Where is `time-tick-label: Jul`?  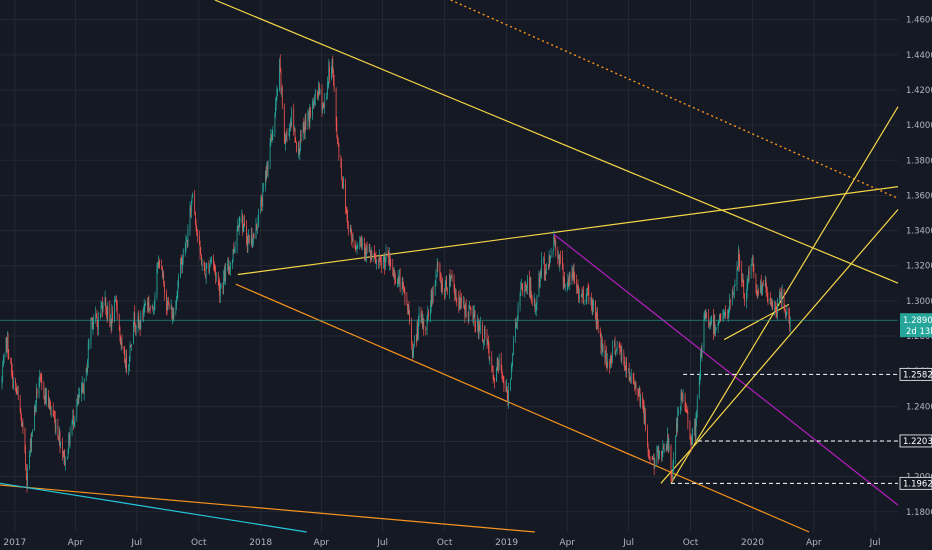 time-tick-label: Jul is located at coordinates (875, 543).